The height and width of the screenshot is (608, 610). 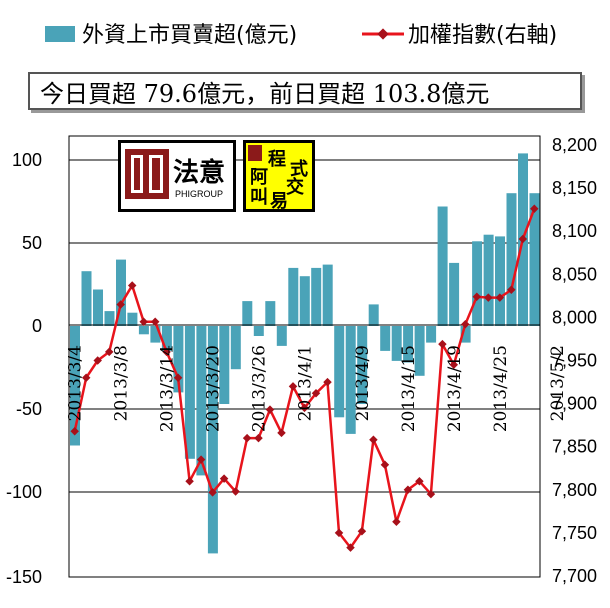 I want to click on phigroup-logo-graphic: 法意 PHIGROUP, so click(x=175, y=174).